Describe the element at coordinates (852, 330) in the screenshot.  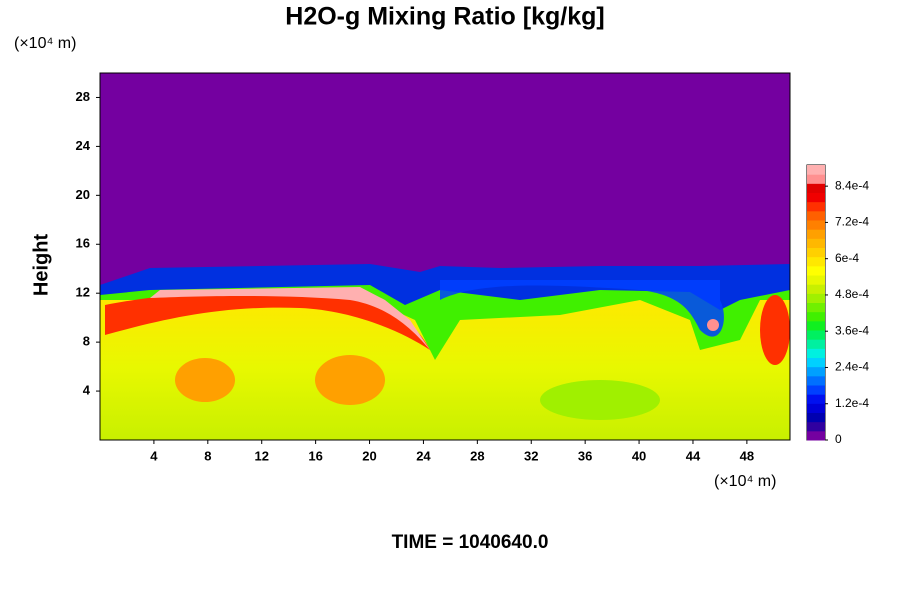
I see `colorbar-tick-label: 3.6e-4` at that location.